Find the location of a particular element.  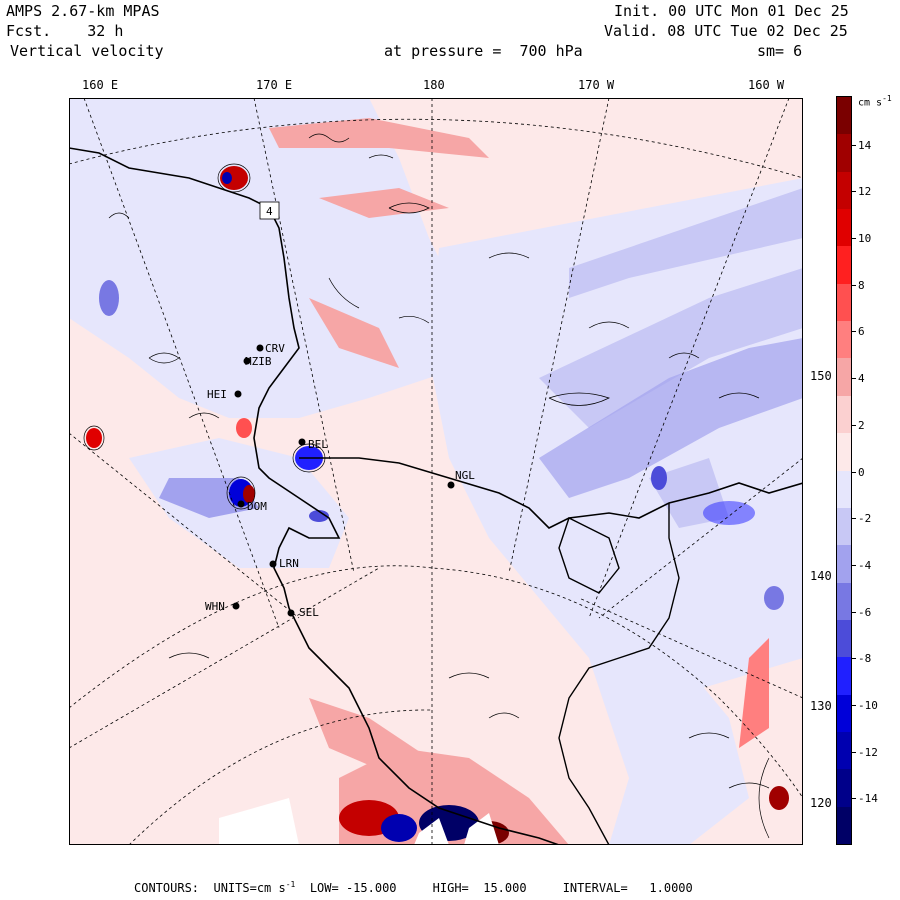

contour-label-value: 4 is located at coordinates (269, 211).